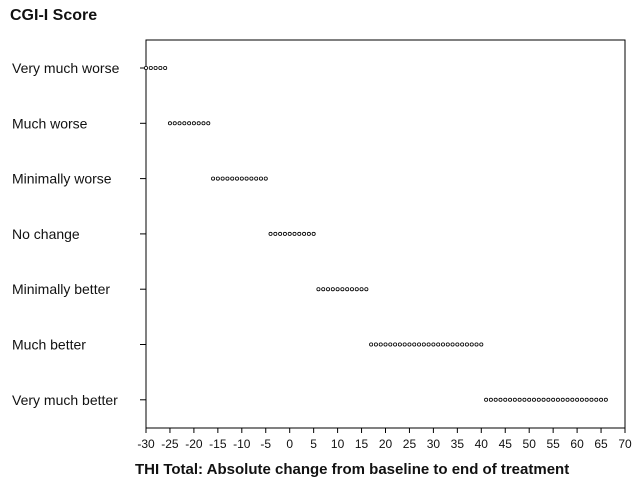 This screenshot has height=478, width=635. Describe the element at coordinates (386, 444) in the screenshot. I see `x-tick-label: 20` at that location.